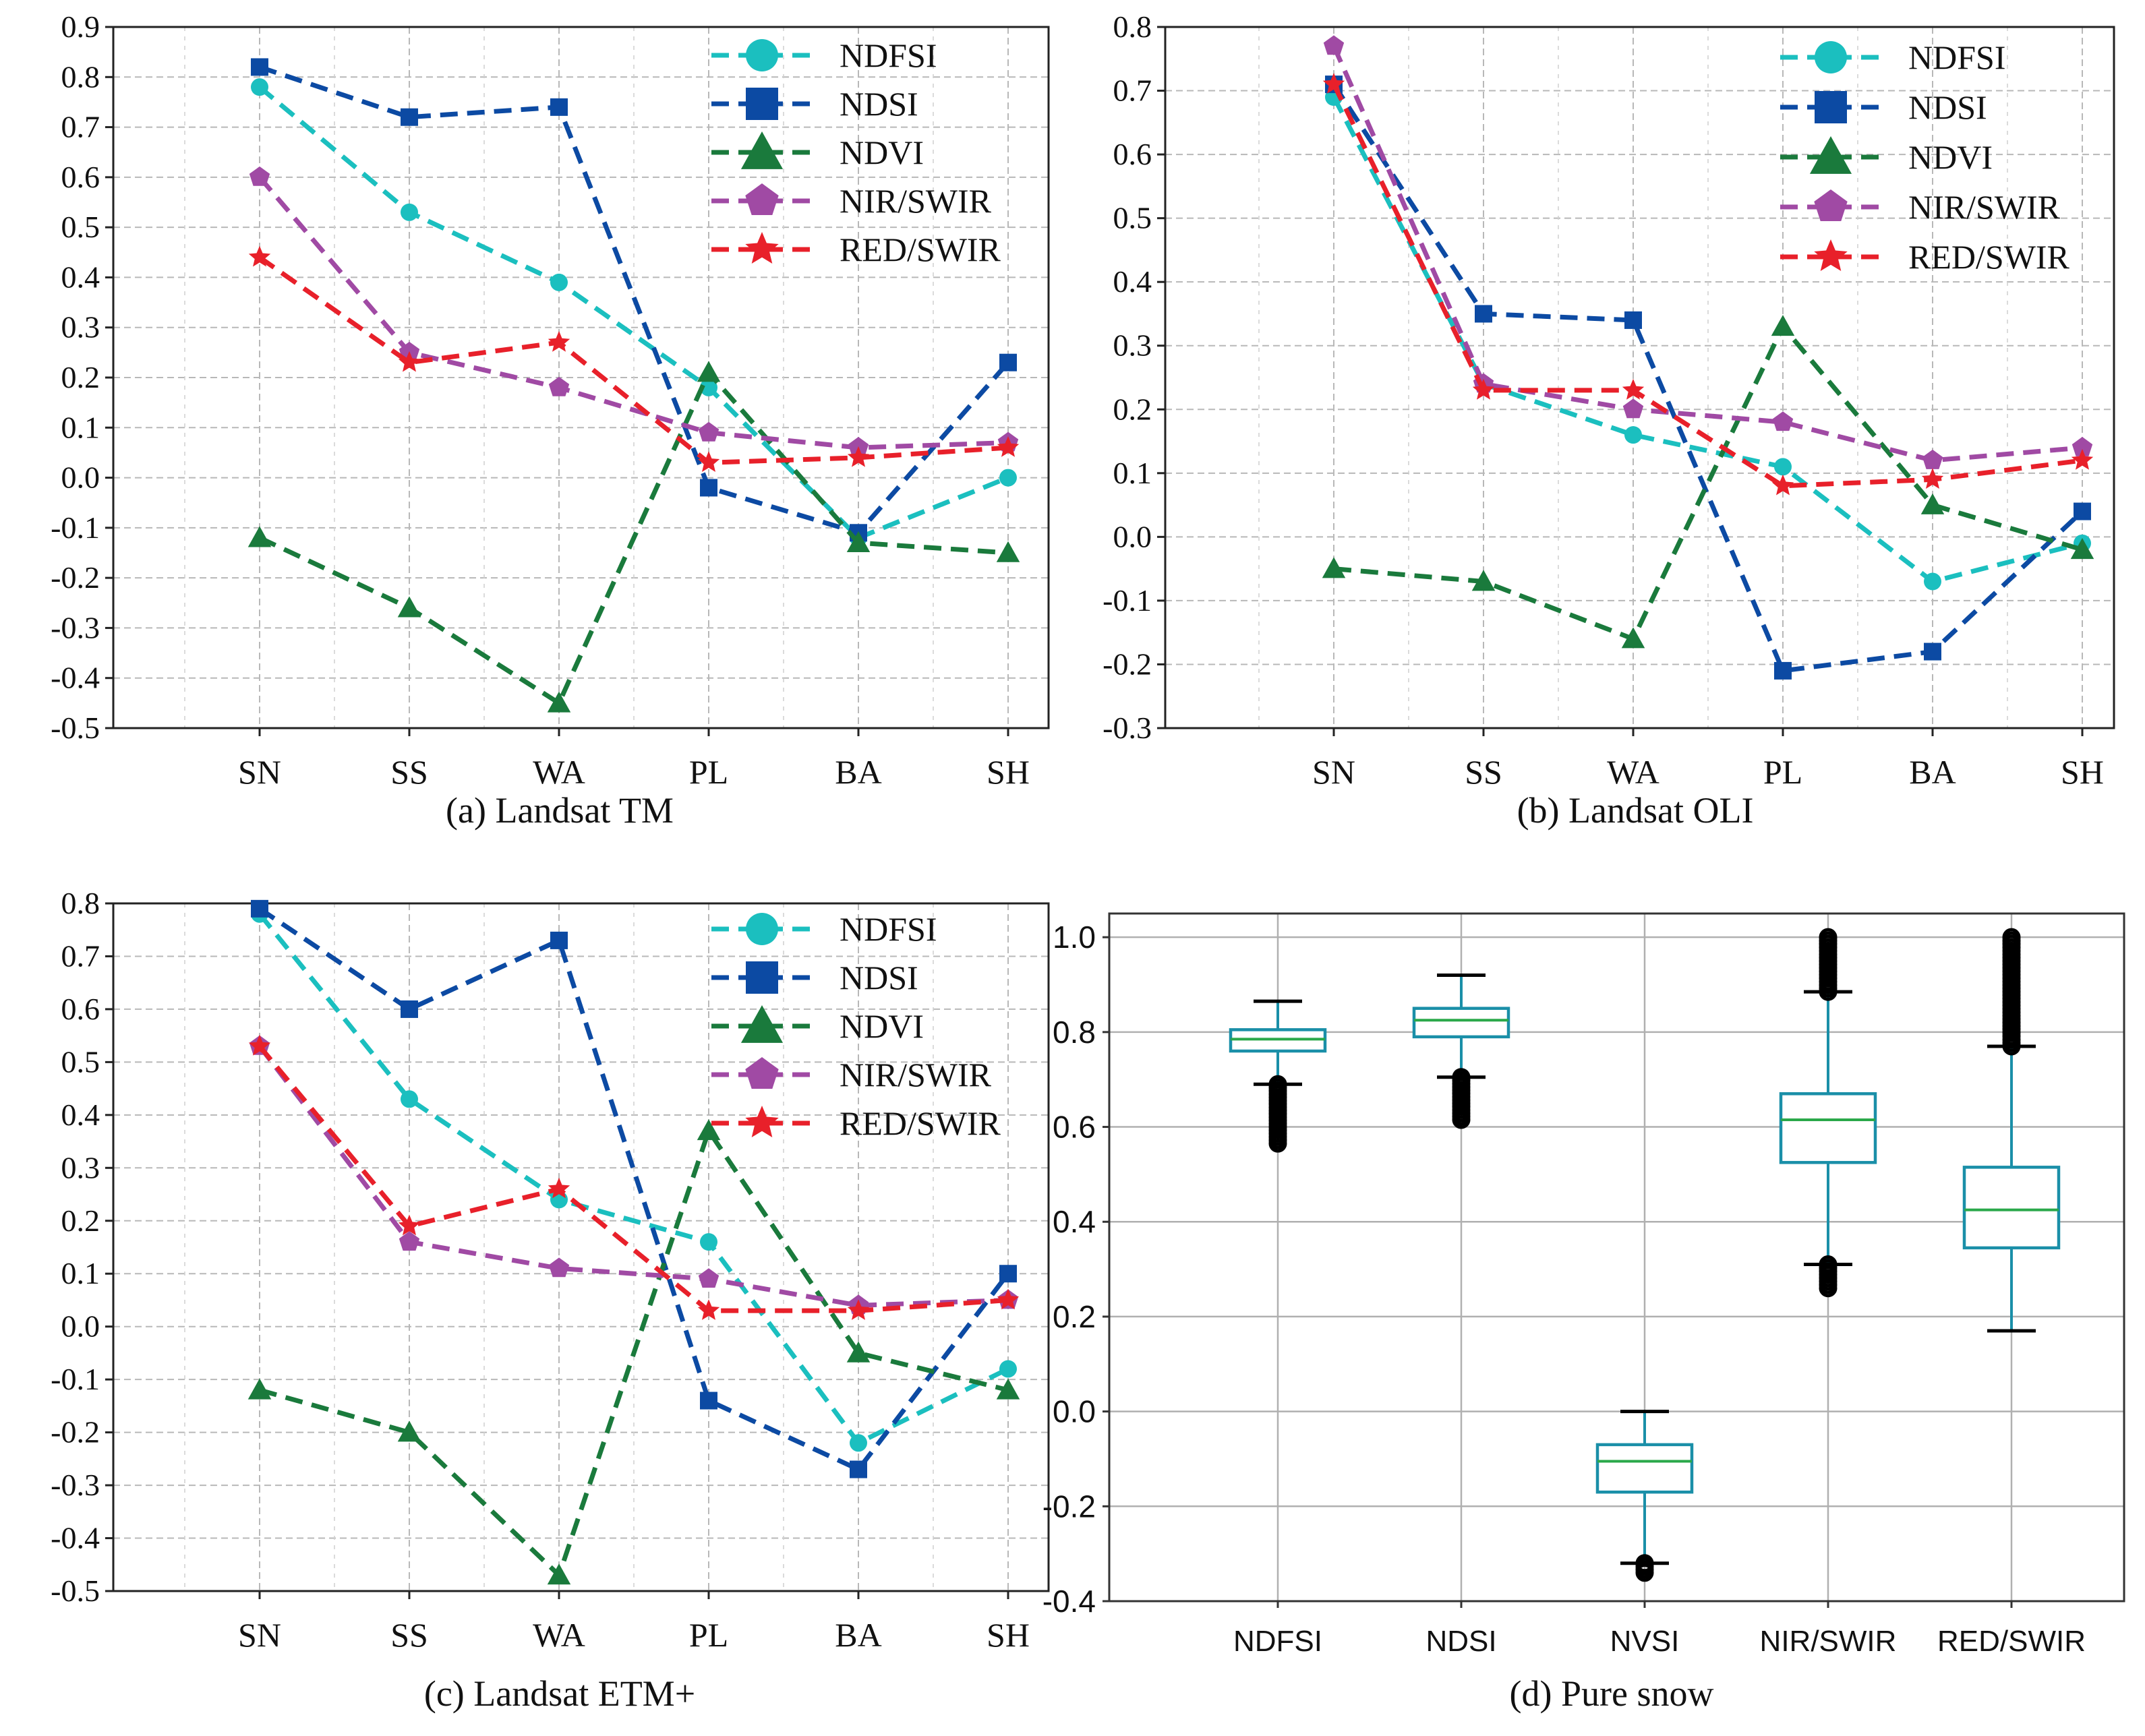  I want to click on y-tick-label-5: 0.0, so click(80, 477).